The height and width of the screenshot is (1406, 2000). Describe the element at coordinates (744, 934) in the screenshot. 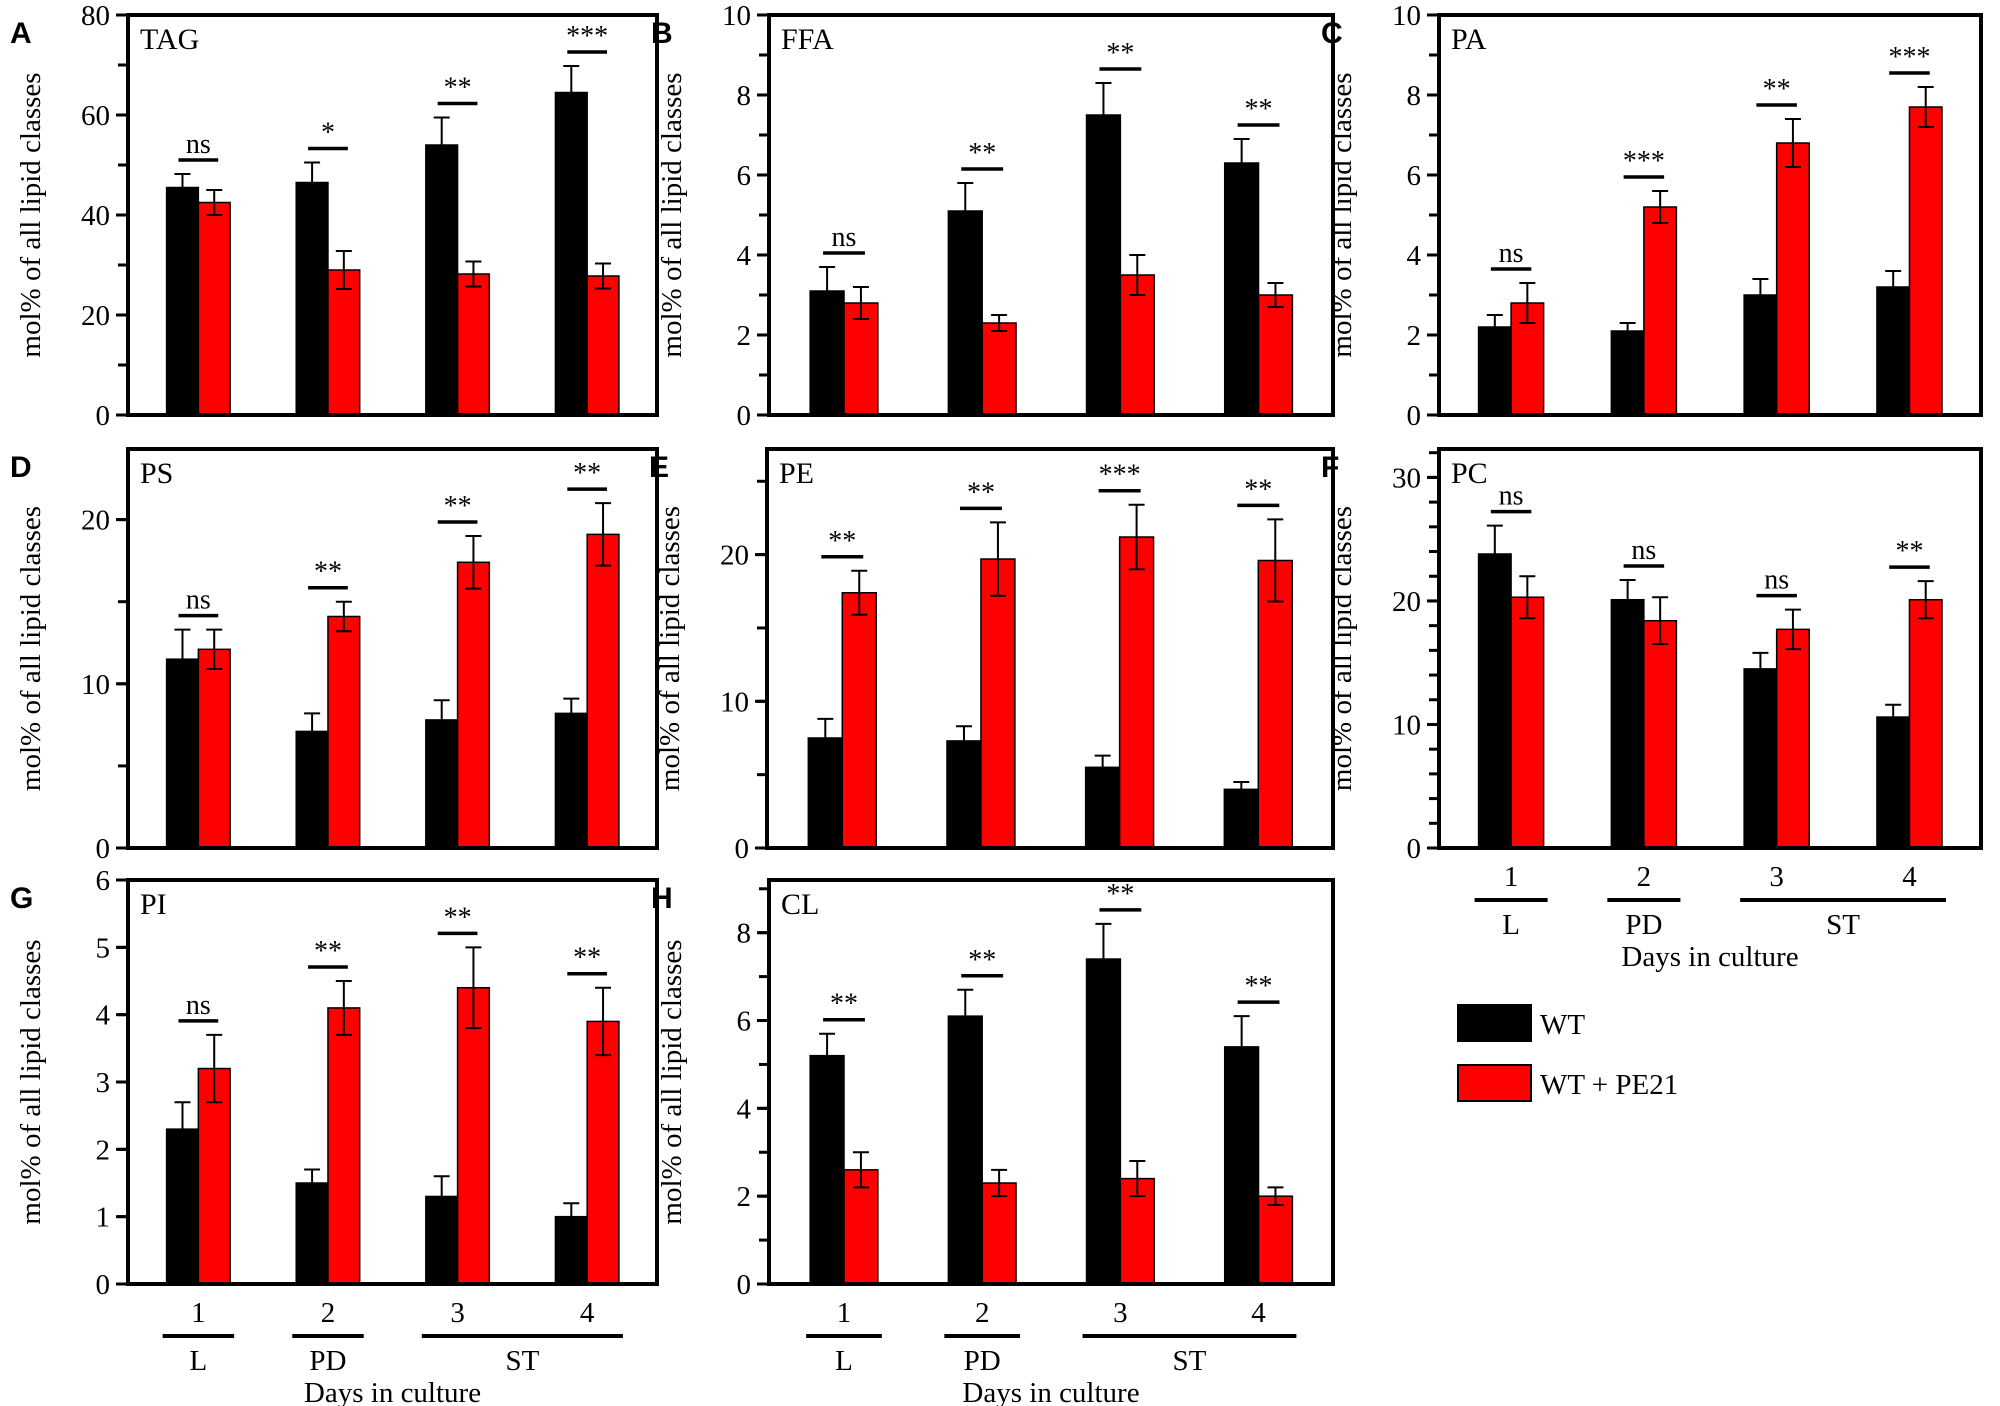

I see `y-tick-label: 8` at that location.